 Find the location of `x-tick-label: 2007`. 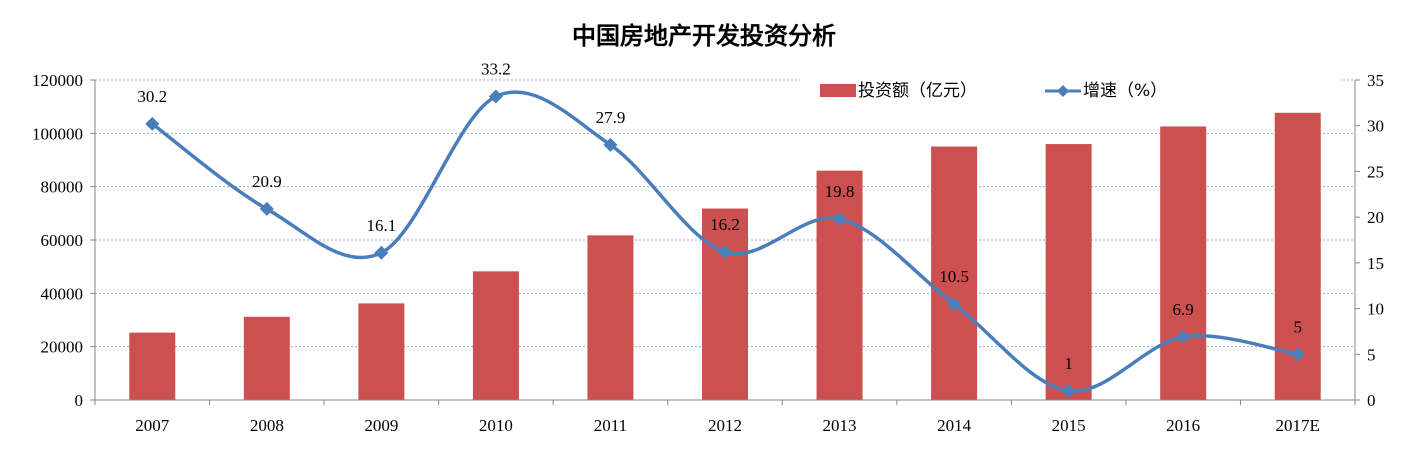

x-tick-label: 2007 is located at coordinates (152, 425).